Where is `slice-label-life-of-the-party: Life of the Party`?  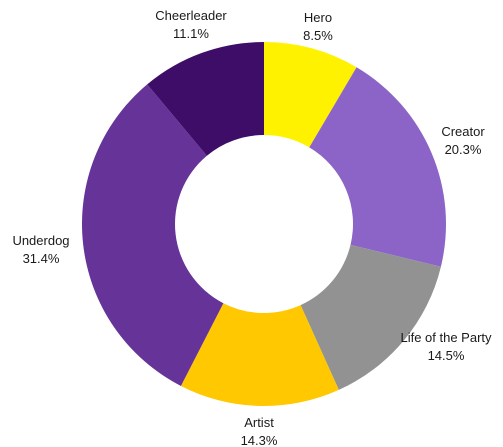 slice-label-life-of-the-party: Life of the Party is located at coordinates (446, 337).